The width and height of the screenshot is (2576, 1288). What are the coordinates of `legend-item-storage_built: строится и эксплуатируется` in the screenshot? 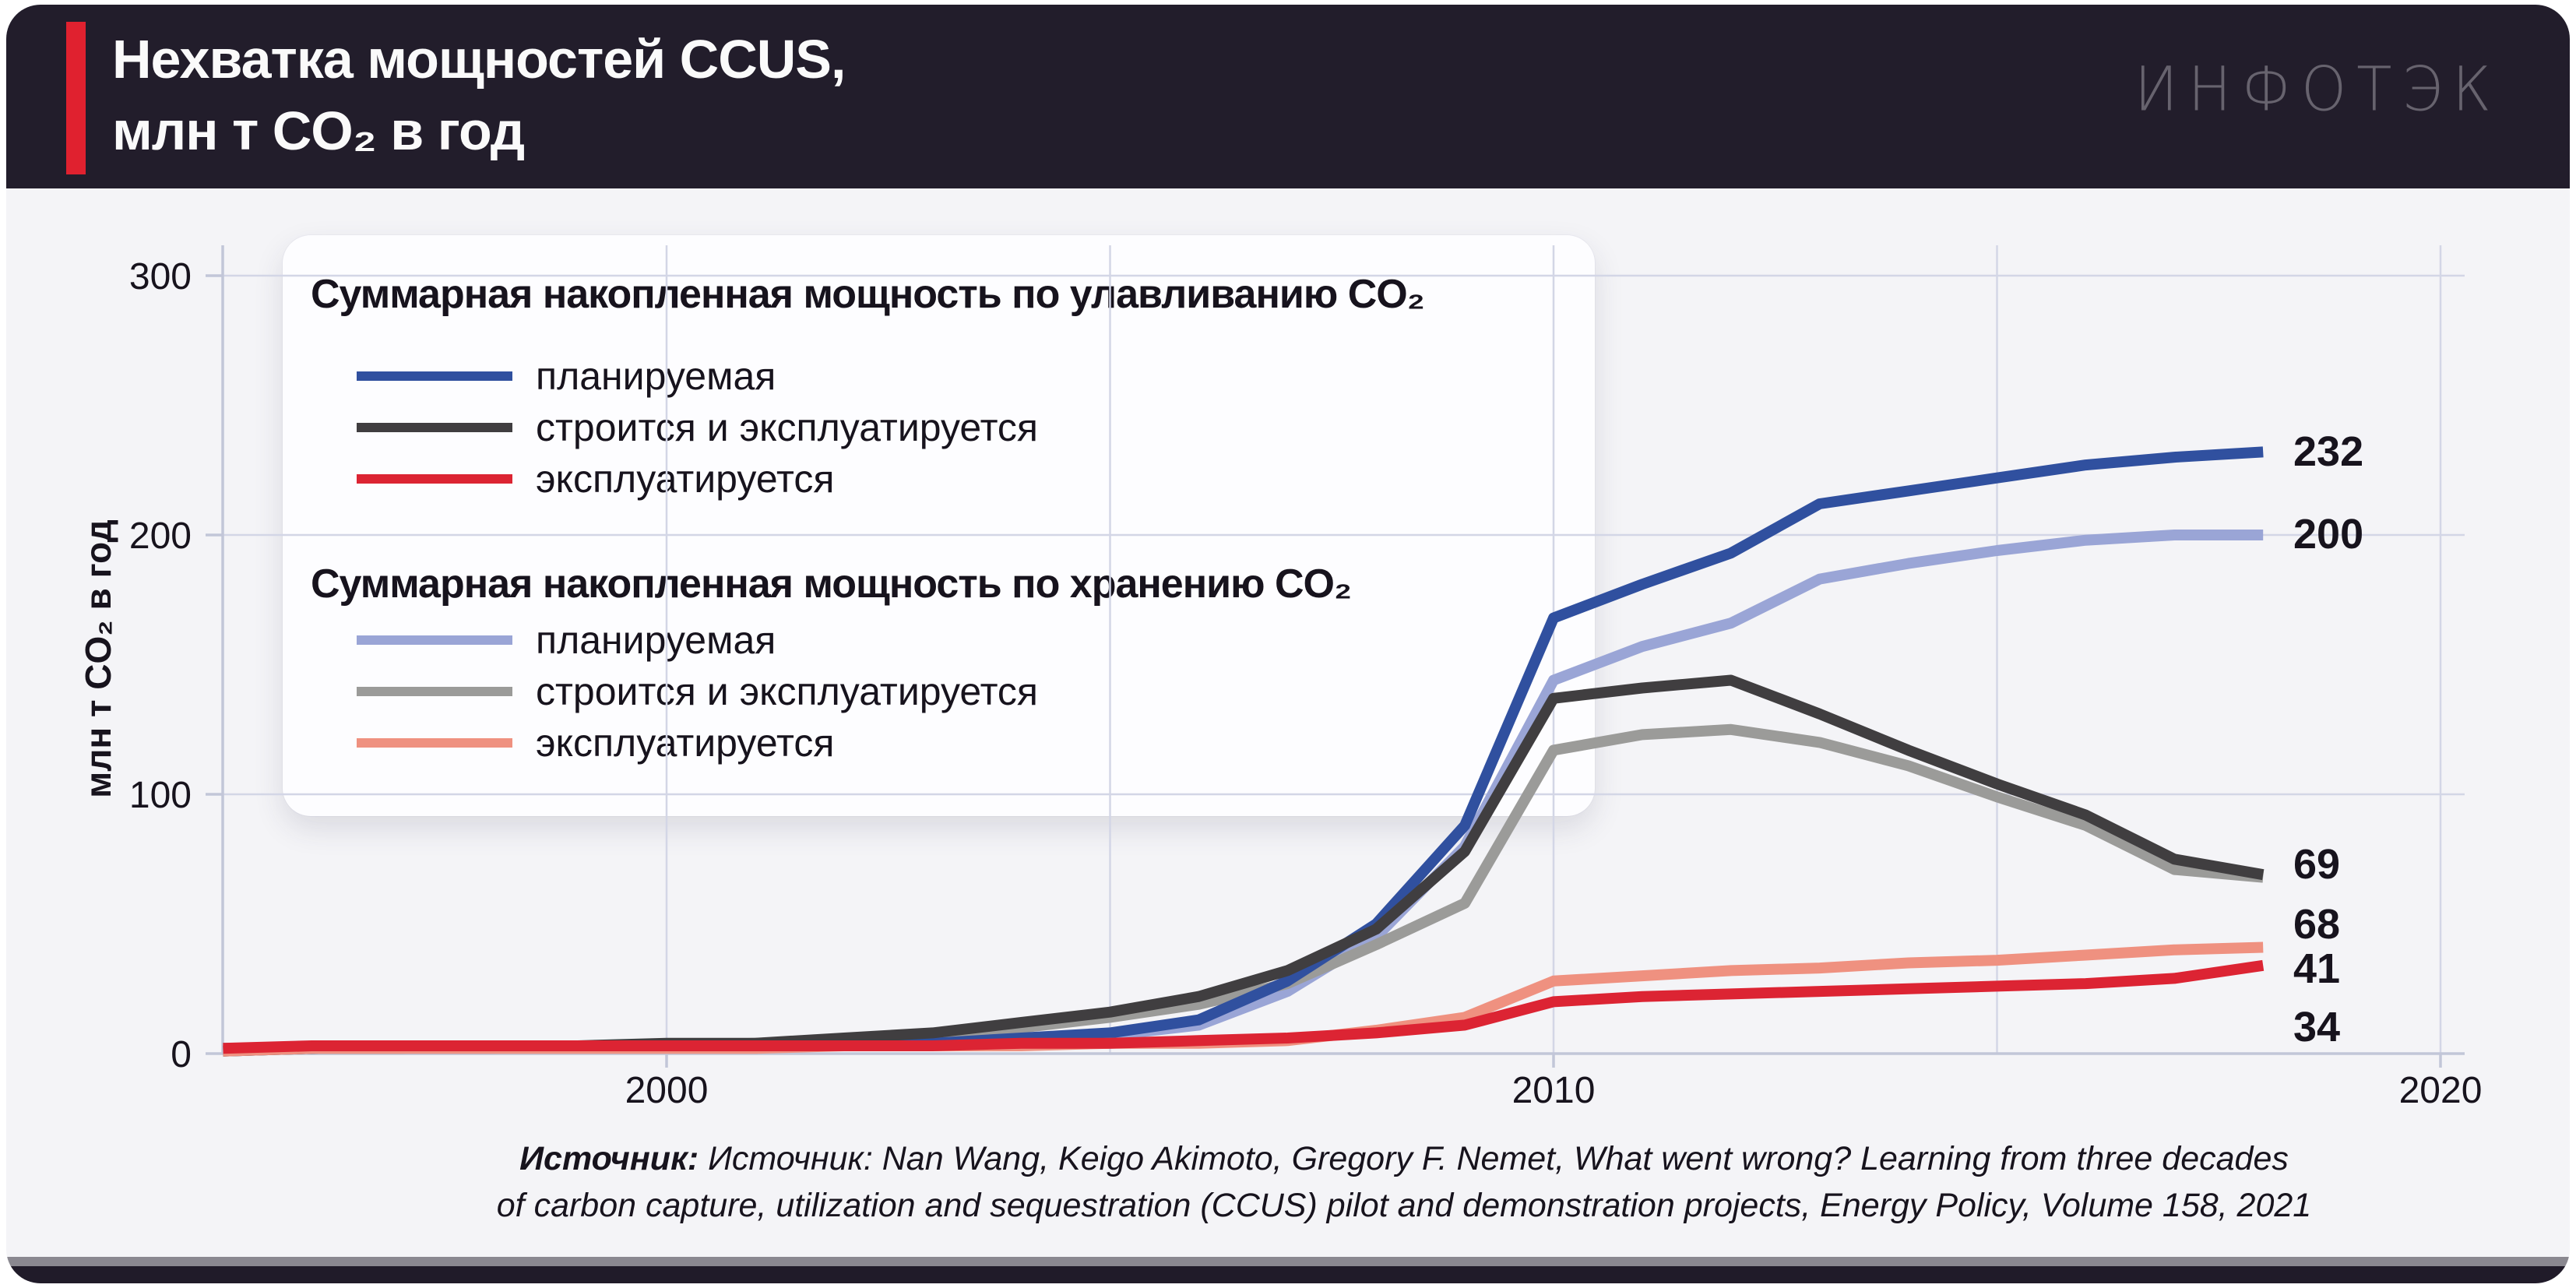 It's located at (937, 691).